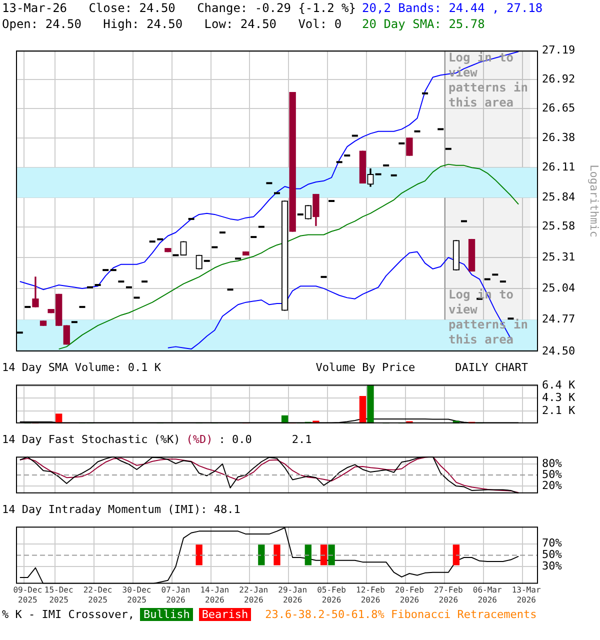  What do you see at coordinates (559, 410) in the screenshot?
I see `y-tick-label: 2.1 K` at bounding box center [559, 410].